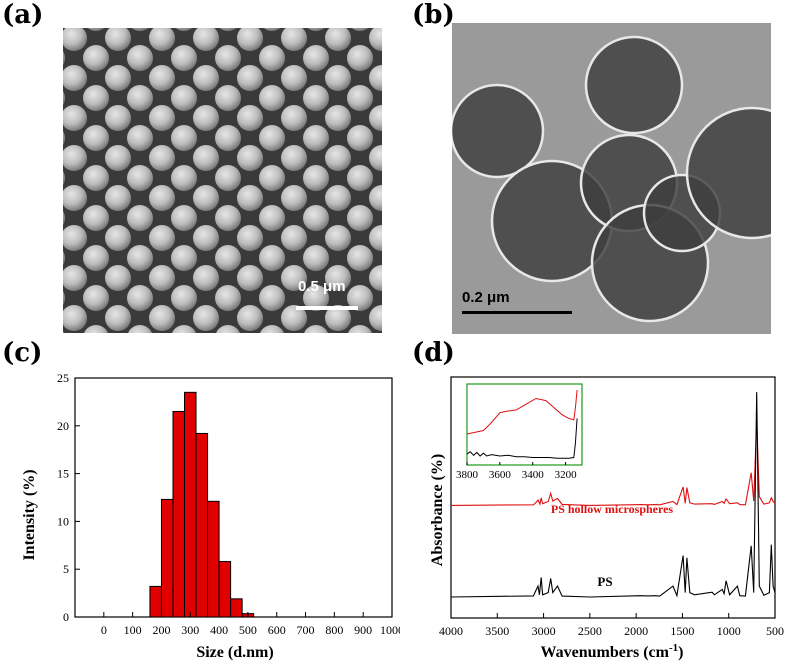 This screenshot has width=787, height=665. What do you see at coordinates (433, 15) in the screenshot?
I see `panel-label-b: (b)` at bounding box center [433, 15].